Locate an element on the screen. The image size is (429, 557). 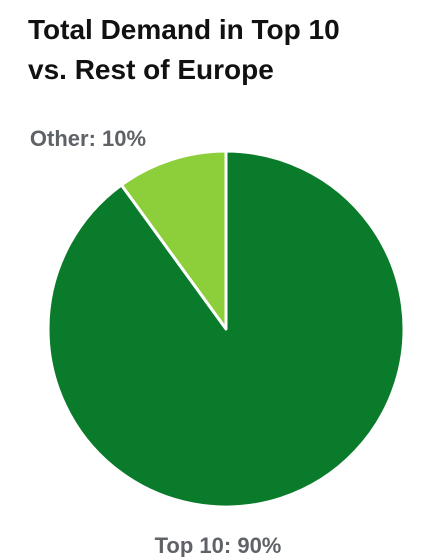
chart-title-line-2: vs. Rest of Europe is located at coordinates (151, 69).